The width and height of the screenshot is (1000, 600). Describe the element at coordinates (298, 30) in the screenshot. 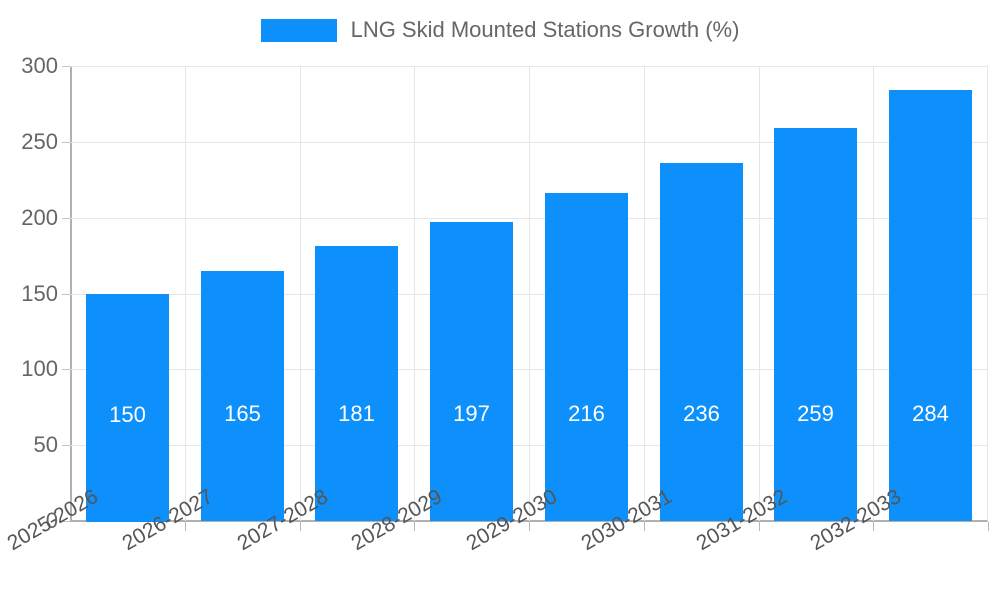

I see `legend-color-swatch` at that location.